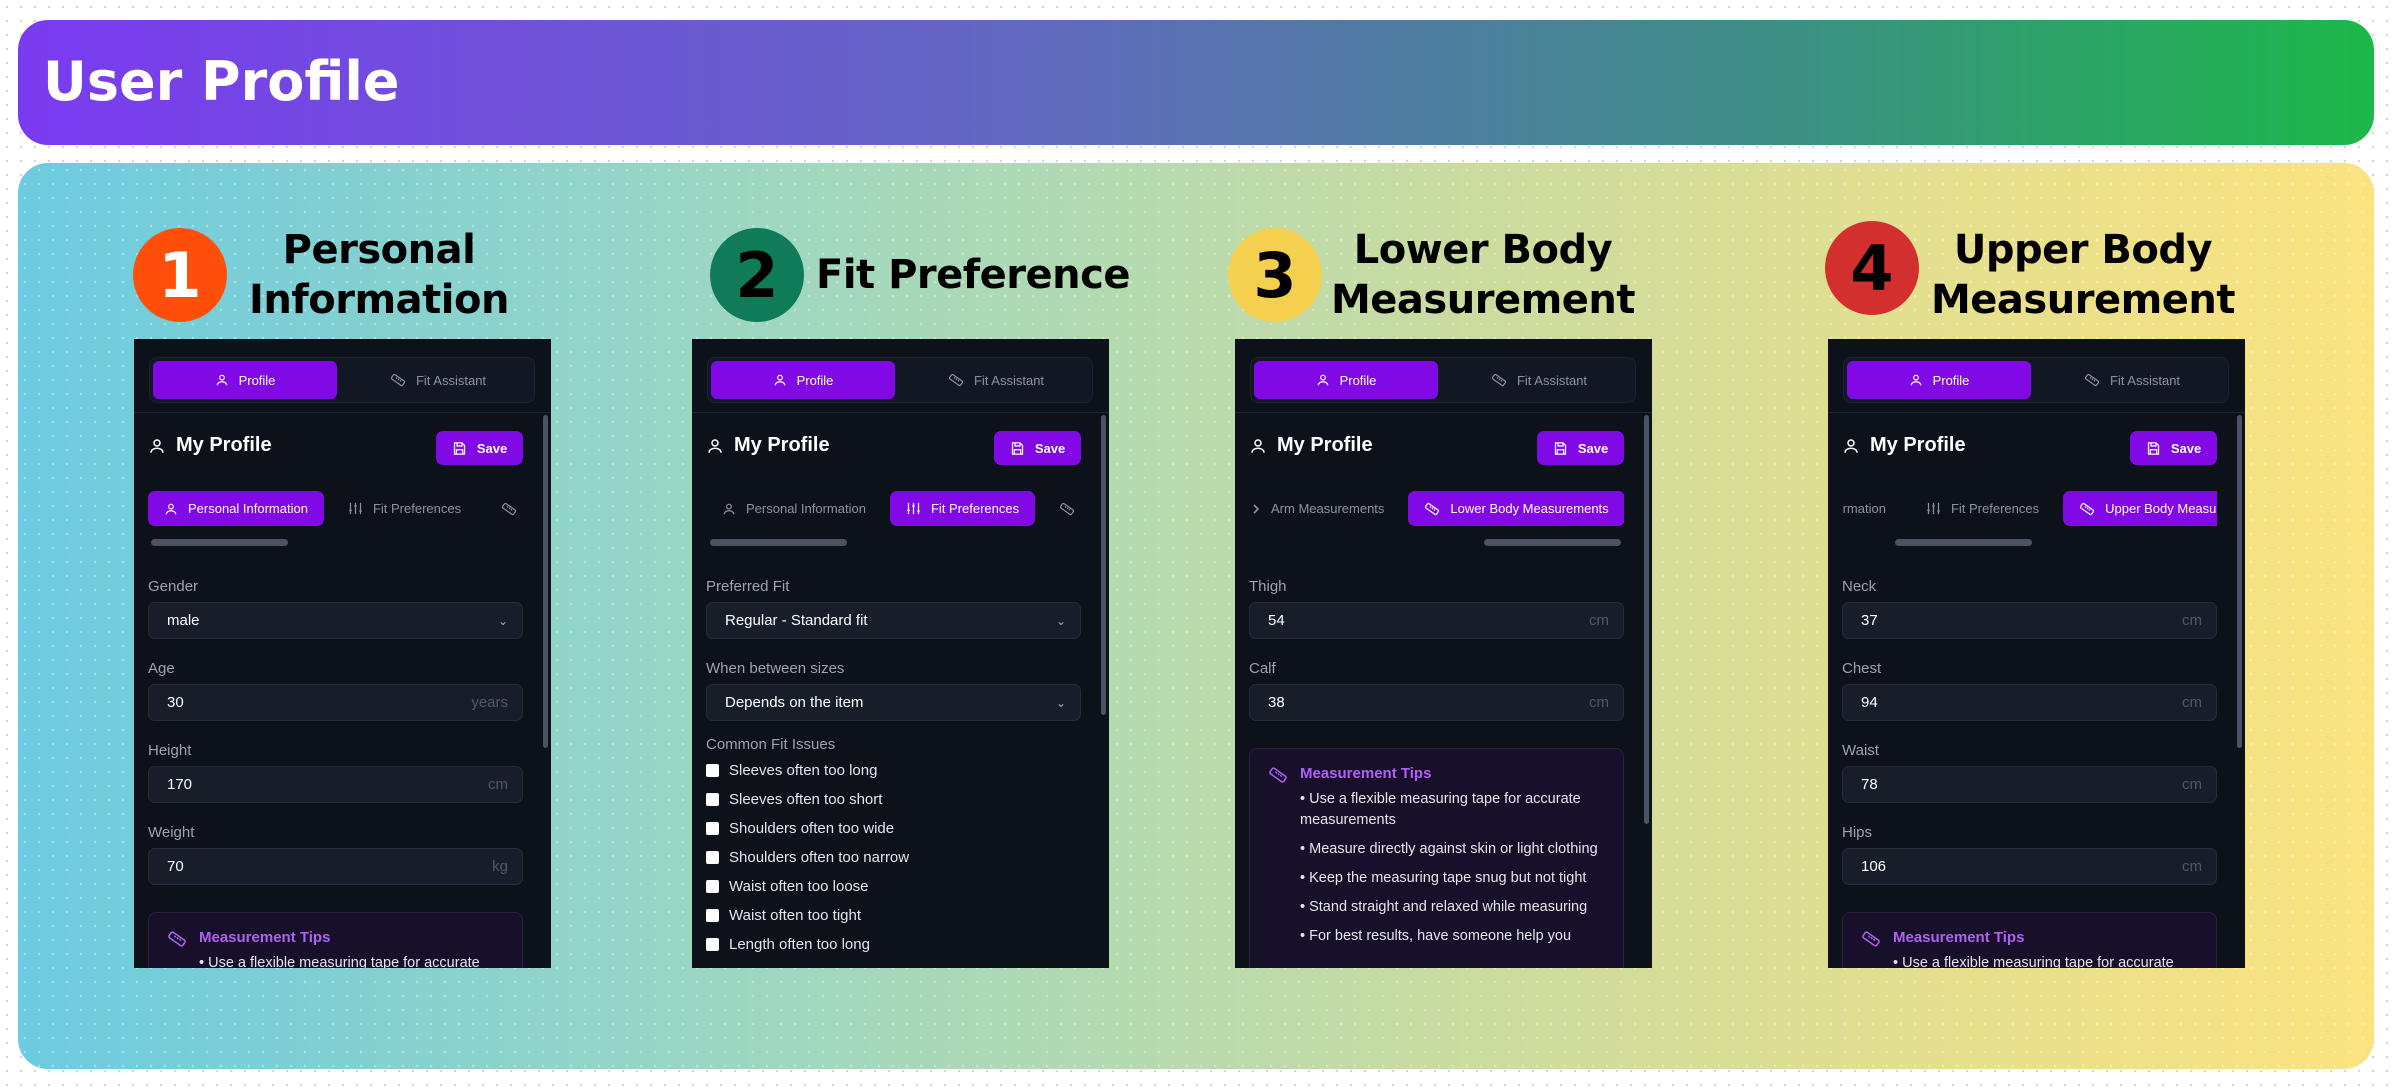  I want to click on input-neck: 37 cm, so click(2029, 620).